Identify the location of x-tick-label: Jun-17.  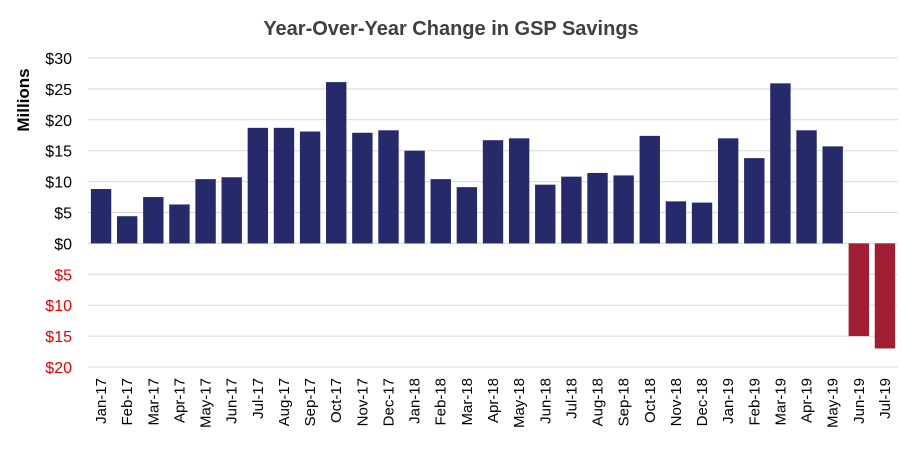
(232, 401).